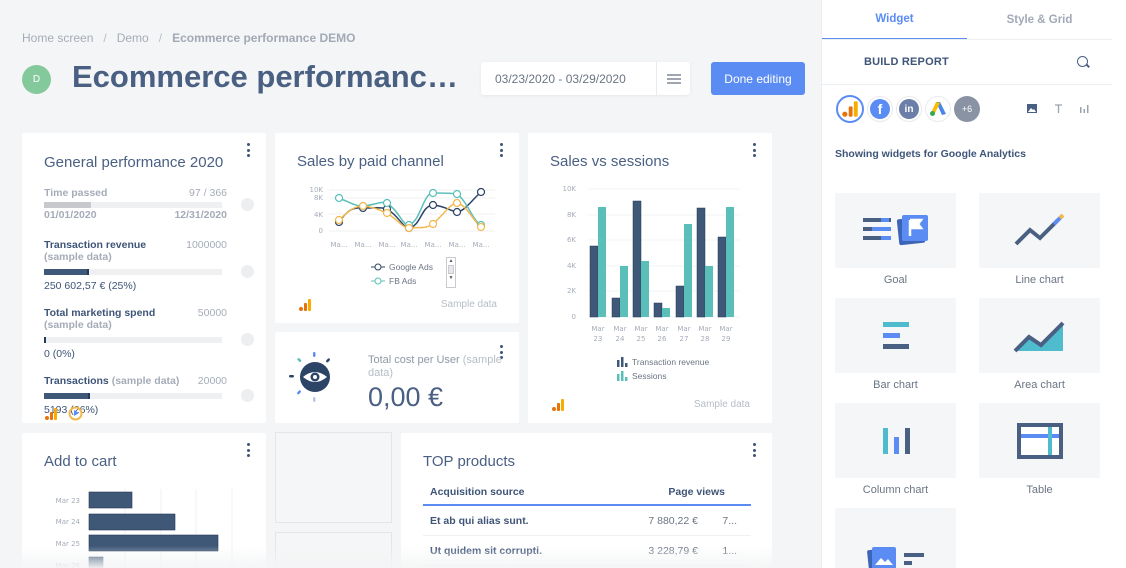 The image size is (1126, 568). Describe the element at coordinates (895, 490) in the screenshot. I see `widget-tile-label: Column chart` at that location.